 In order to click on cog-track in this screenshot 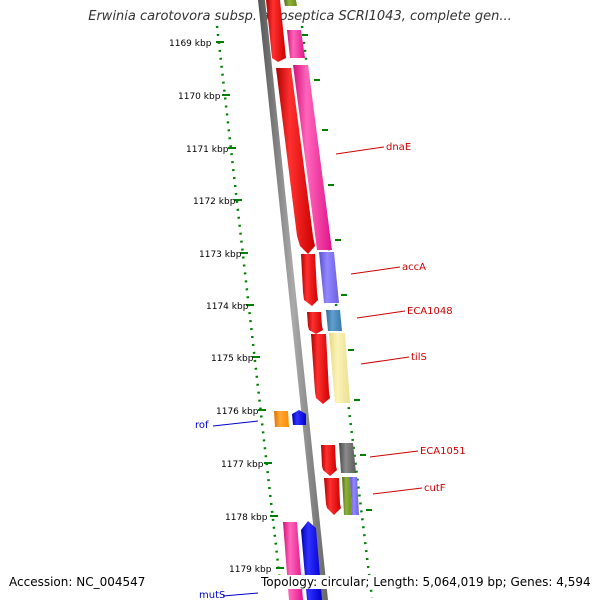, I will do `click(321, 257)`.